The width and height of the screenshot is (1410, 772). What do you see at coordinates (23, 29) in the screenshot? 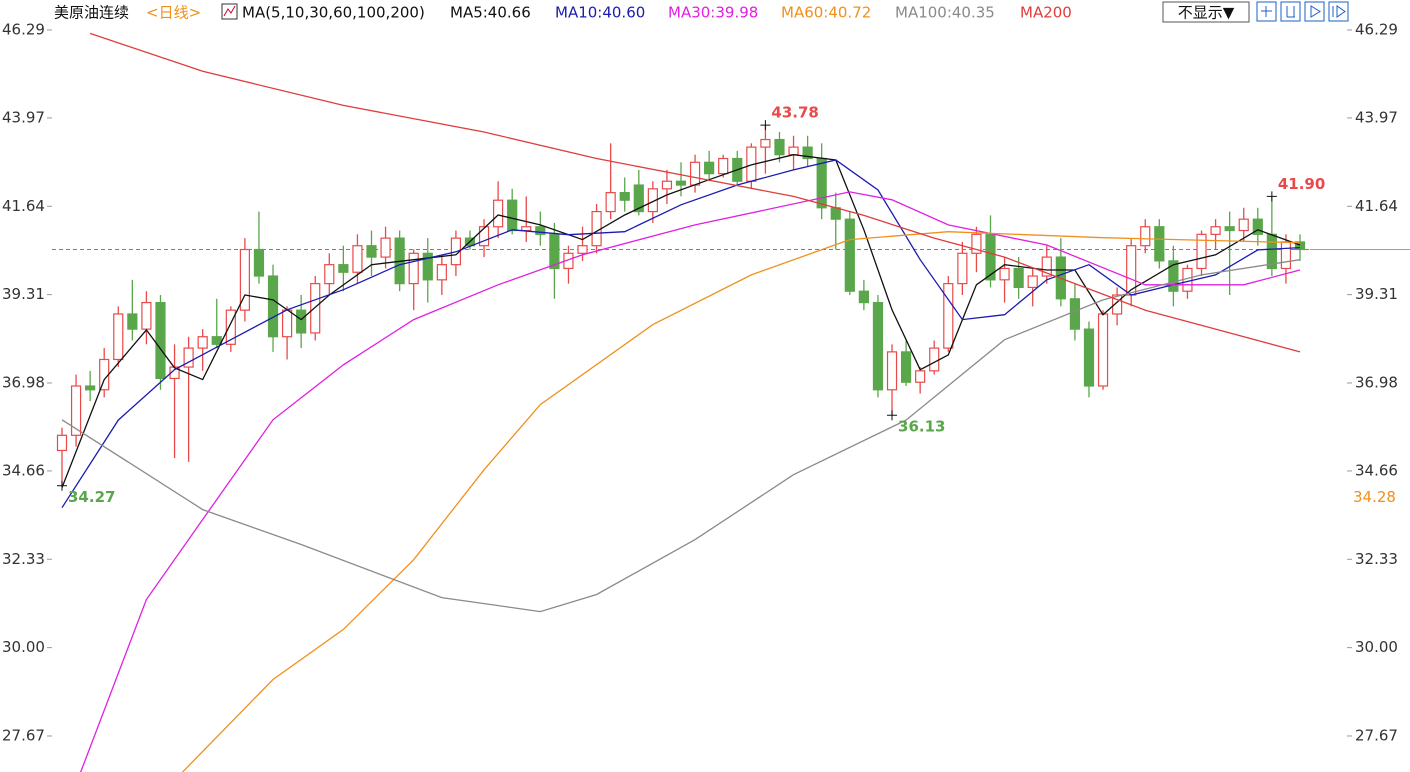
I see `y-tick-label: 46.29` at bounding box center [23, 29].